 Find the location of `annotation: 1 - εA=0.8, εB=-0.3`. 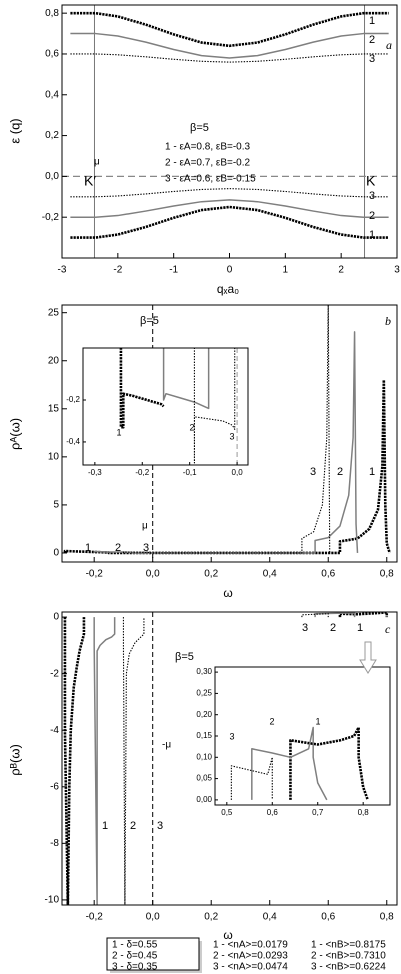

annotation: 1 - εA=0.8, εB=-0.3 is located at coordinates (208, 147).